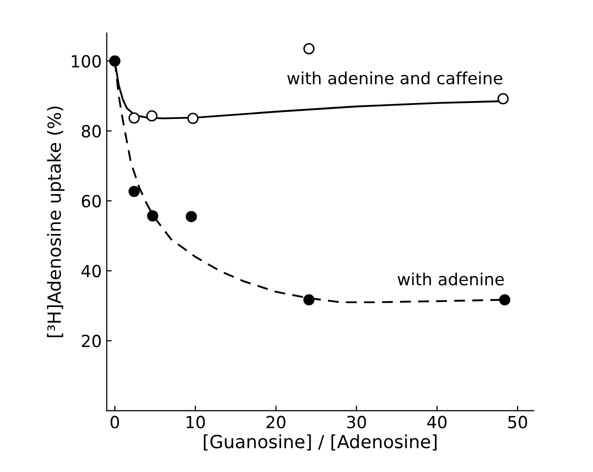  What do you see at coordinates (320, 442) in the screenshot?
I see `x-axis-title: [Guanosine] / [Adenosine]` at bounding box center [320, 442].